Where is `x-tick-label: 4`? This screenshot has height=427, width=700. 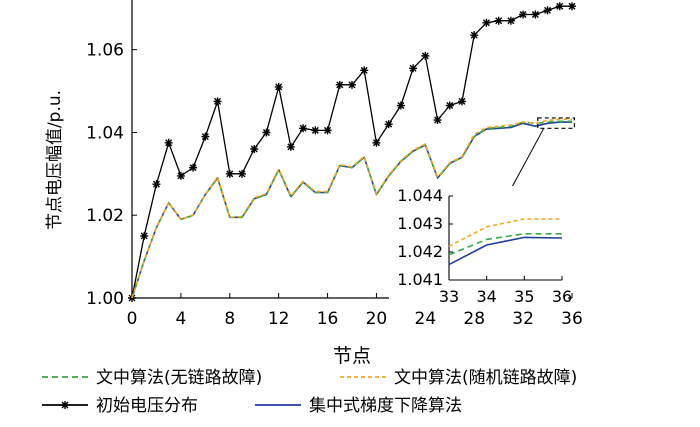 x-tick-label: 4 is located at coordinates (180, 319).